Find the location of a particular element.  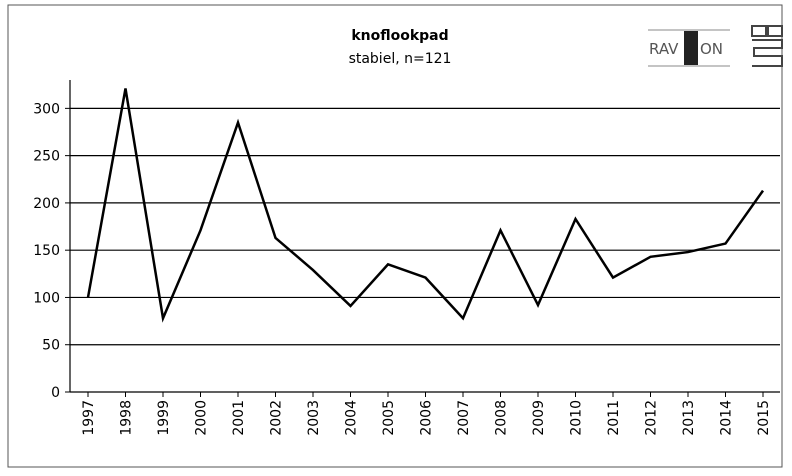

x-tick-label: 2015 is located at coordinates (764, 418).